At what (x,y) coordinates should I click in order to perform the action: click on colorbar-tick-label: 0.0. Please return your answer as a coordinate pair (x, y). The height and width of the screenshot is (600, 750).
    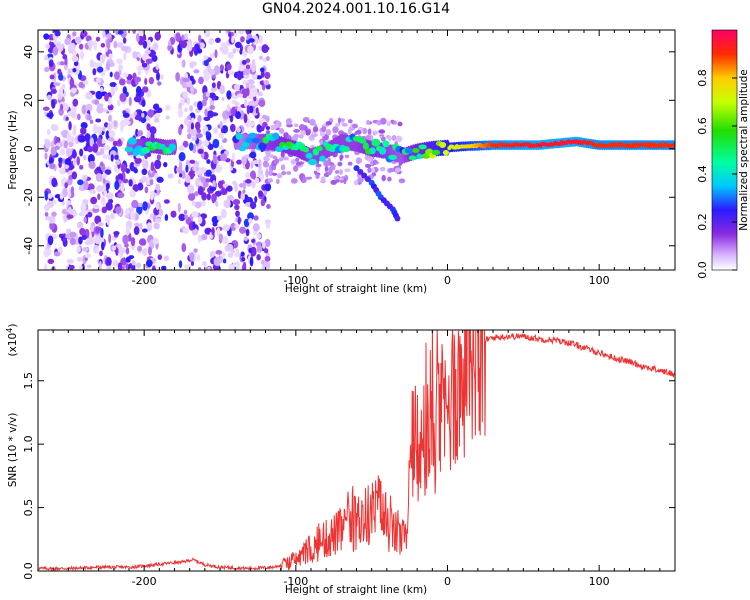
    Looking at the image, I should click on (702, 270).